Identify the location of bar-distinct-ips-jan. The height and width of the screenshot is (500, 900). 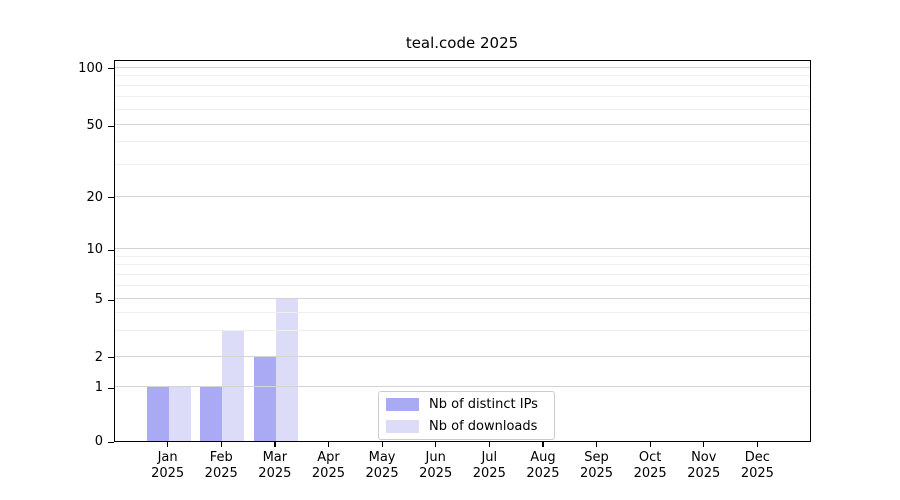
(157, 414).